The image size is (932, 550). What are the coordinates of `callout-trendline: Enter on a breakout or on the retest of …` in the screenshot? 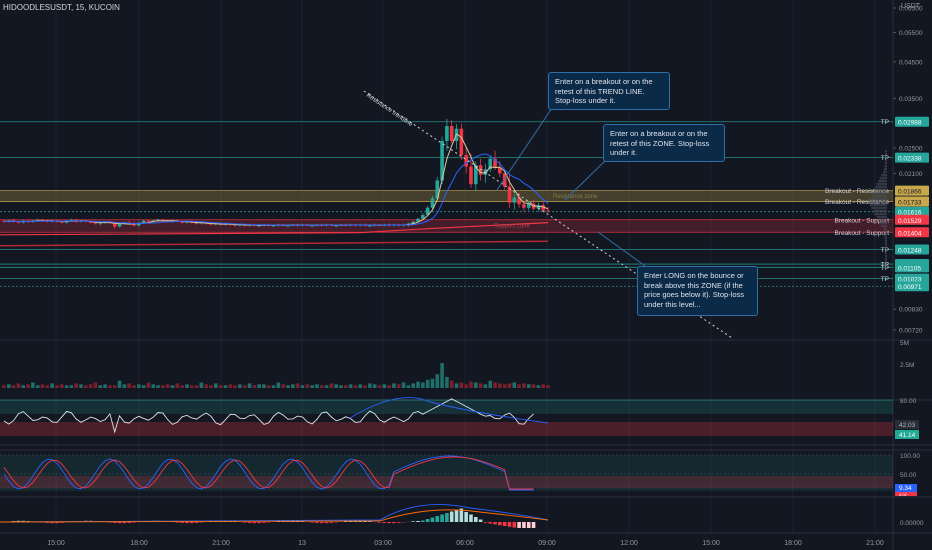 It's located at (609, 91).